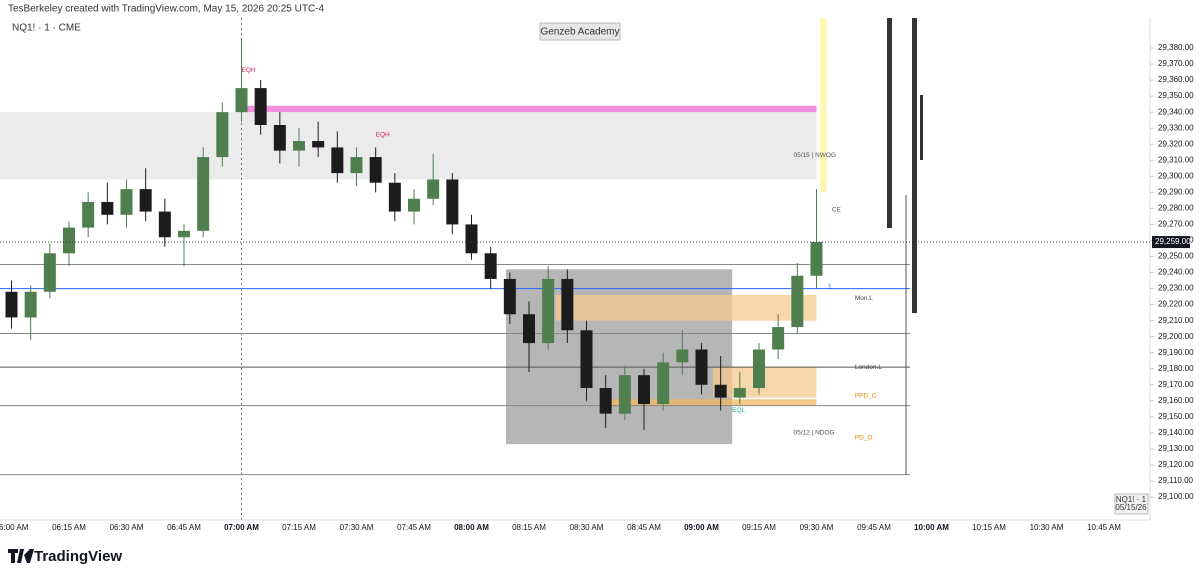  I want to click on y-tick-label: 29,340.00, so click(1176, 111).